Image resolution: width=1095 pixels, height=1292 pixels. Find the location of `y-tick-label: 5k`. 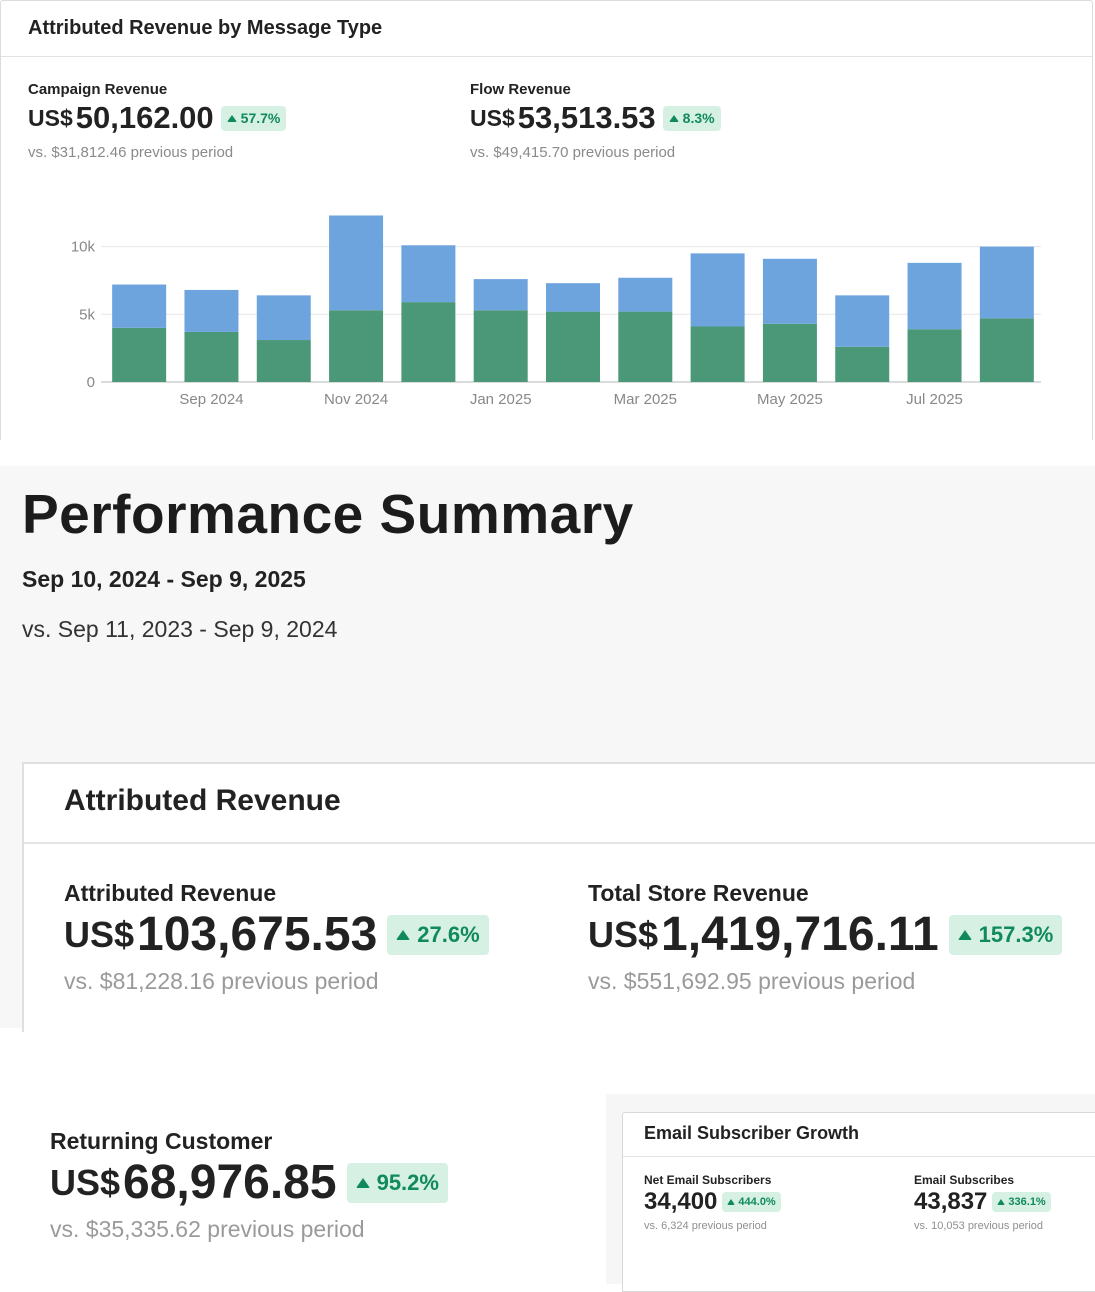

y-tick-label: 5k is located at coordinates (87, 314).